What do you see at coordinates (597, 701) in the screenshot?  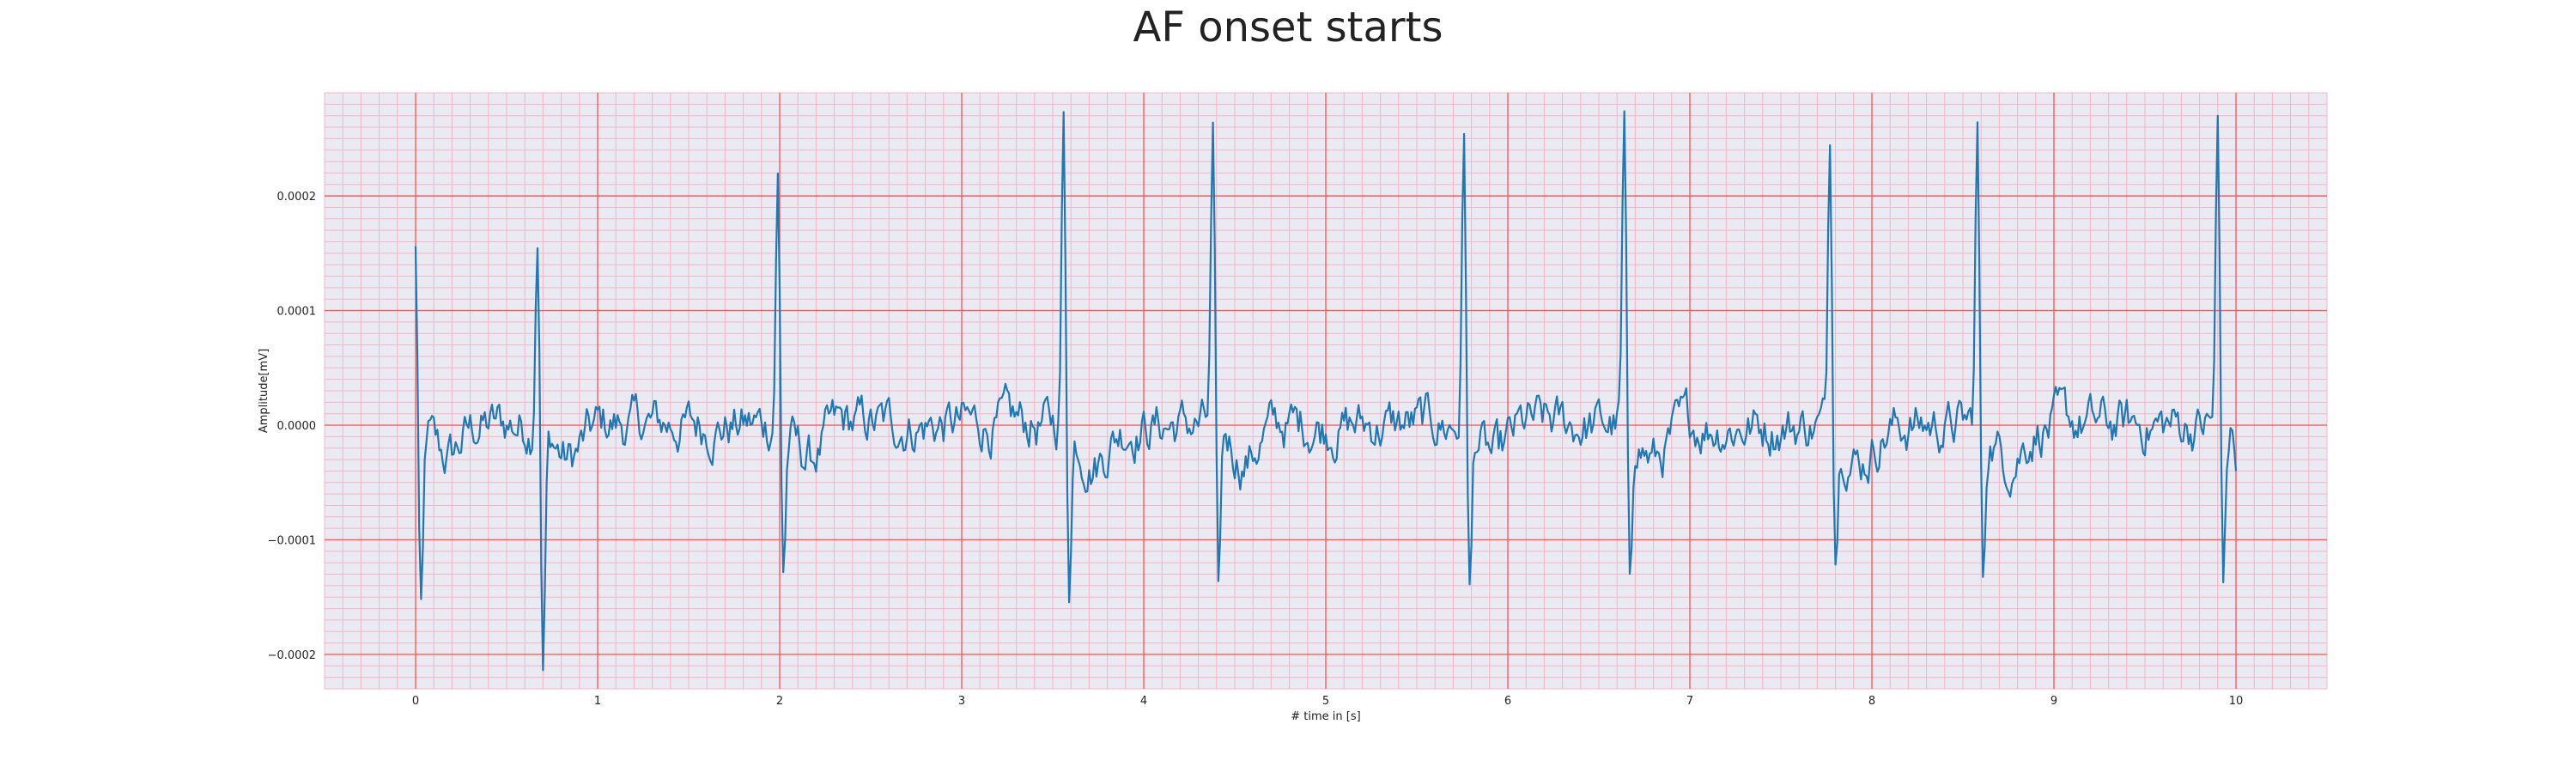 I see `x-tick-label: 1` at bounding box center [597, 701].